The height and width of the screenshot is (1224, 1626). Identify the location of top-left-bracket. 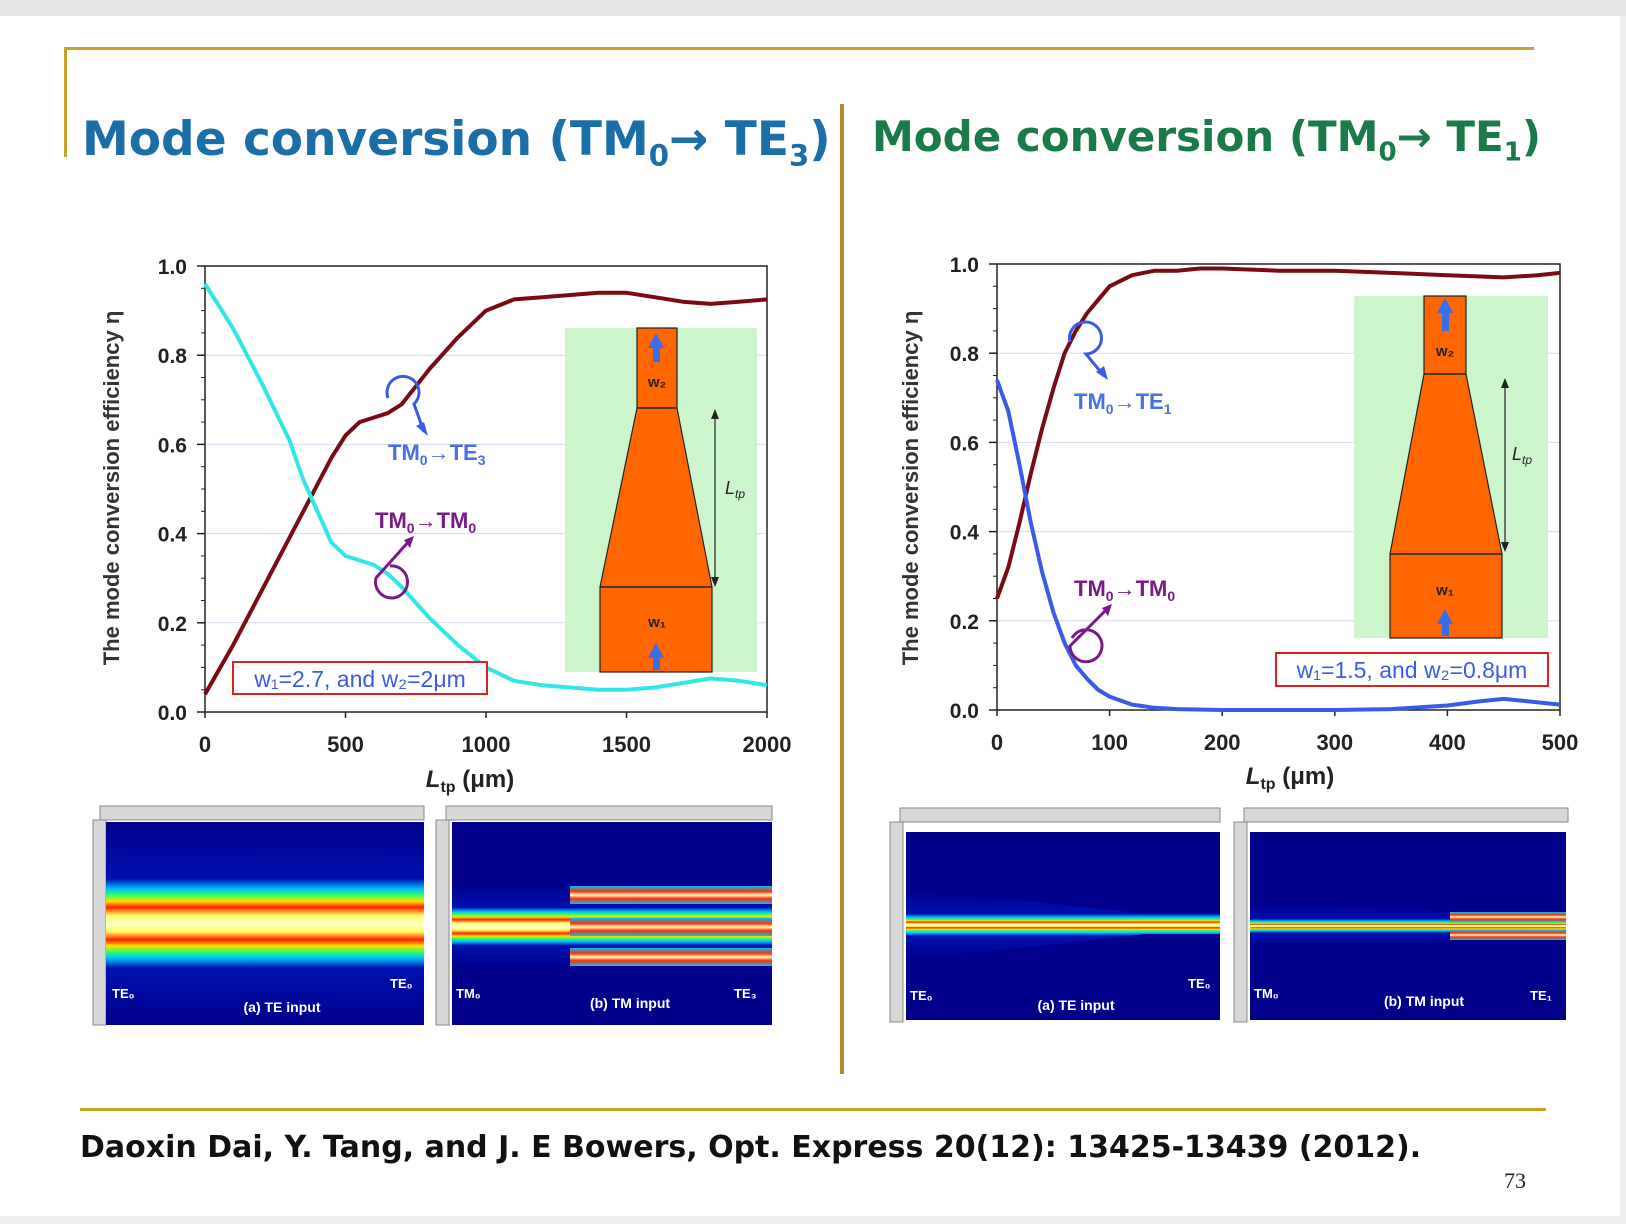
(65, 102).